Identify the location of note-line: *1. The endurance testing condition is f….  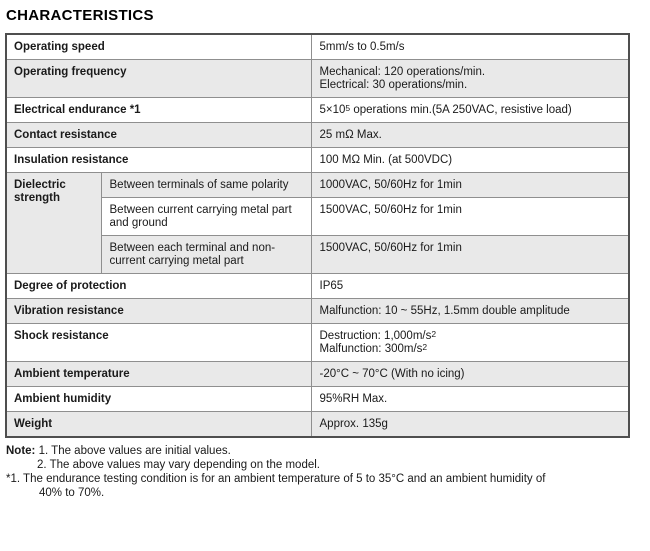
(276, 479).